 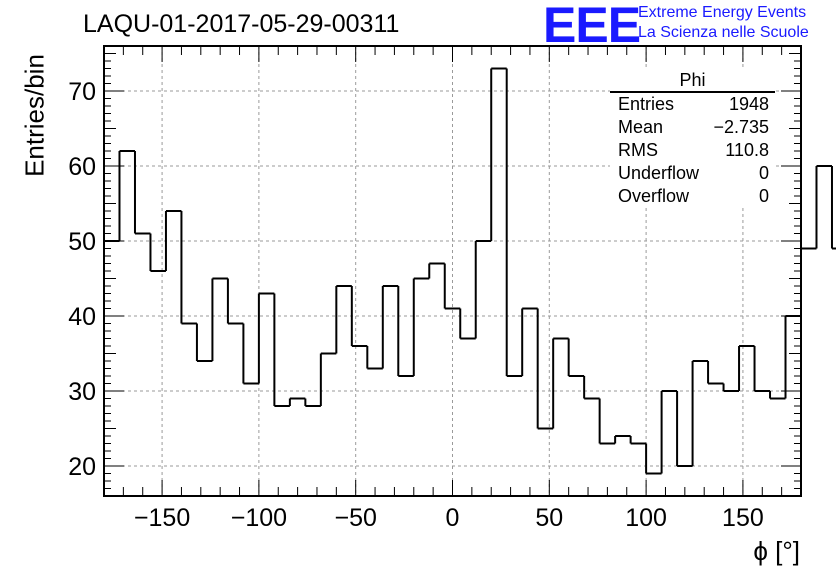 What do you see at coordinates (34, 115) in the screenshot?
I see `y-axis-label: Entries/bin` at bounding box center [34, 115].